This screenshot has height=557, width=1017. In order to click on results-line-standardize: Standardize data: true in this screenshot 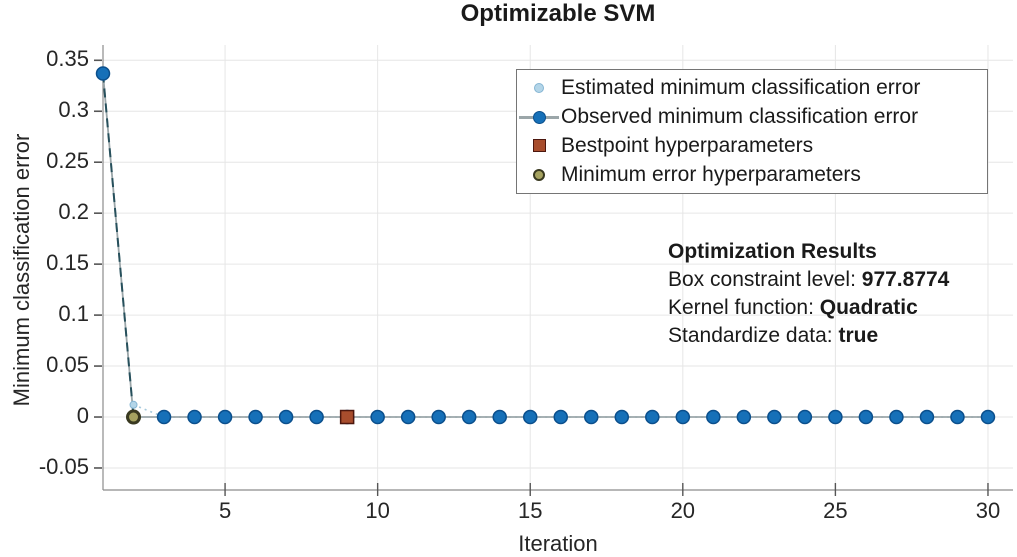, I will do `click(773, 335)`.